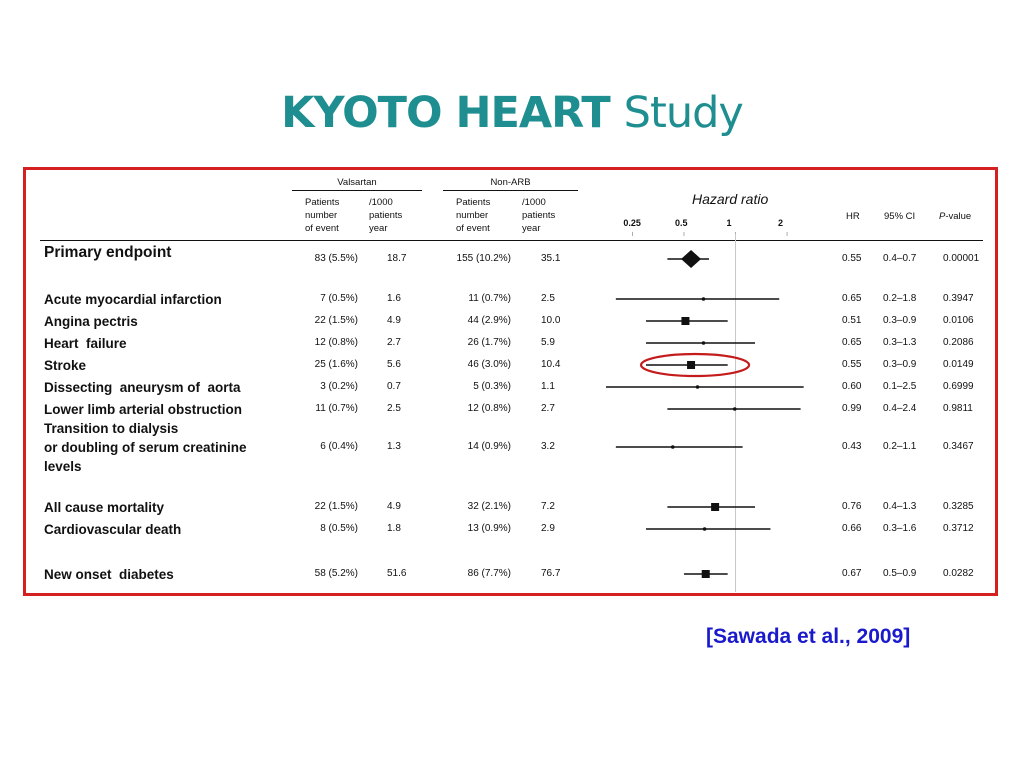 This screenshot has height=768, width=1024. I want to click on hr-cell: 0.43, so click(852, 446).